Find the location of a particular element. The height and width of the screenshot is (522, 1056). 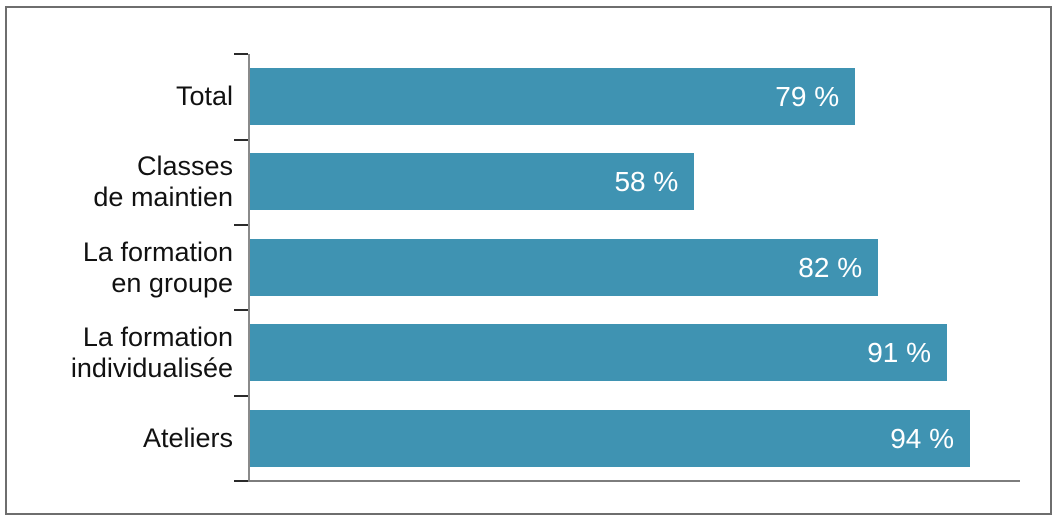

category-label-formation-en-groupe: La formation en groupe is located at coordinates (157, 267).